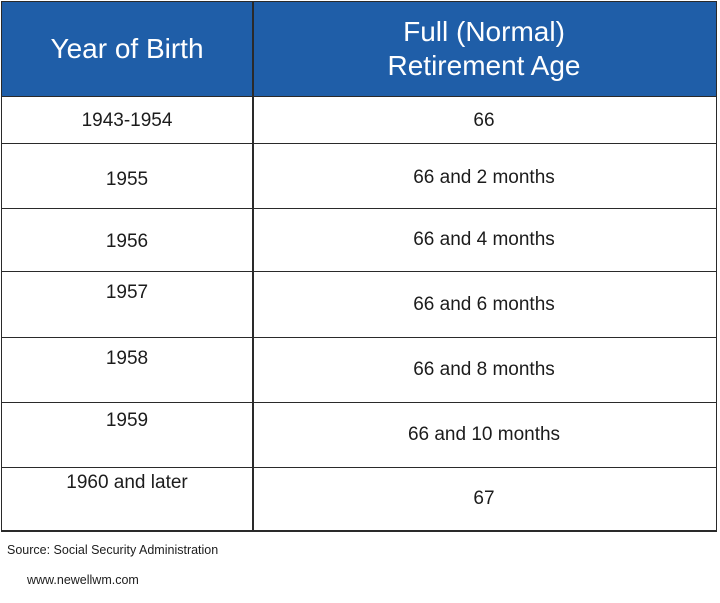 The height and width of the screenshot is (603, 720). What do you see at coordinates (113, 550) in the screenshot?
I see `source-note: Source: Social Security Administration` at bounding box center [113, 550].